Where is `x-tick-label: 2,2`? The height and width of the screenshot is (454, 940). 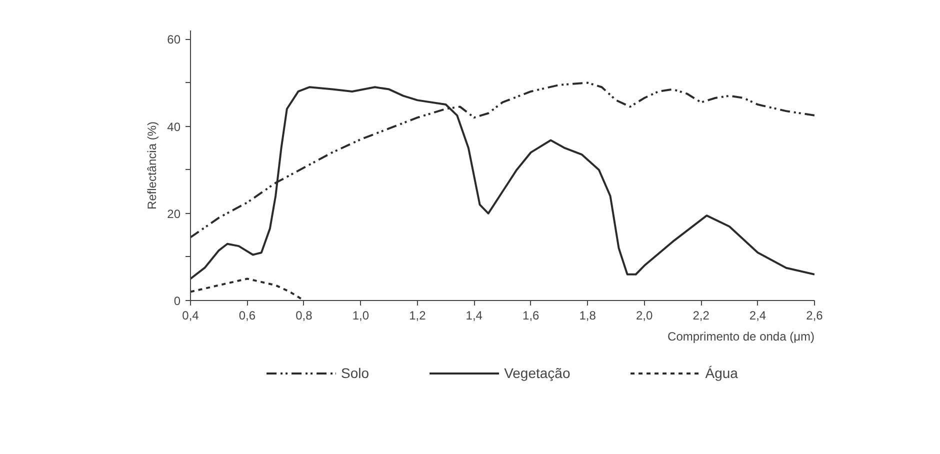
x-tick-label: 2,2 is located at coordinates (701, 315).